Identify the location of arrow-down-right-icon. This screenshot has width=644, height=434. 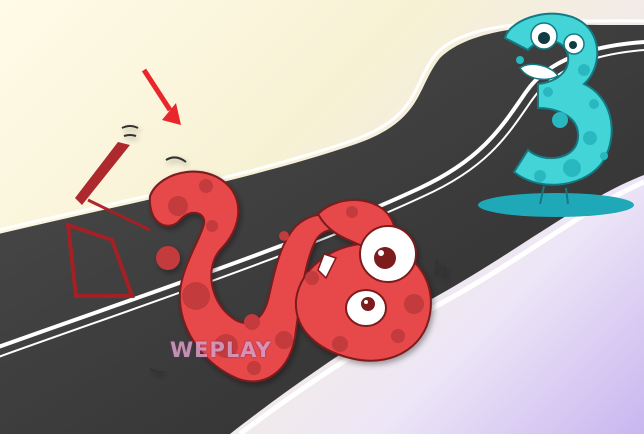
(162, 97).